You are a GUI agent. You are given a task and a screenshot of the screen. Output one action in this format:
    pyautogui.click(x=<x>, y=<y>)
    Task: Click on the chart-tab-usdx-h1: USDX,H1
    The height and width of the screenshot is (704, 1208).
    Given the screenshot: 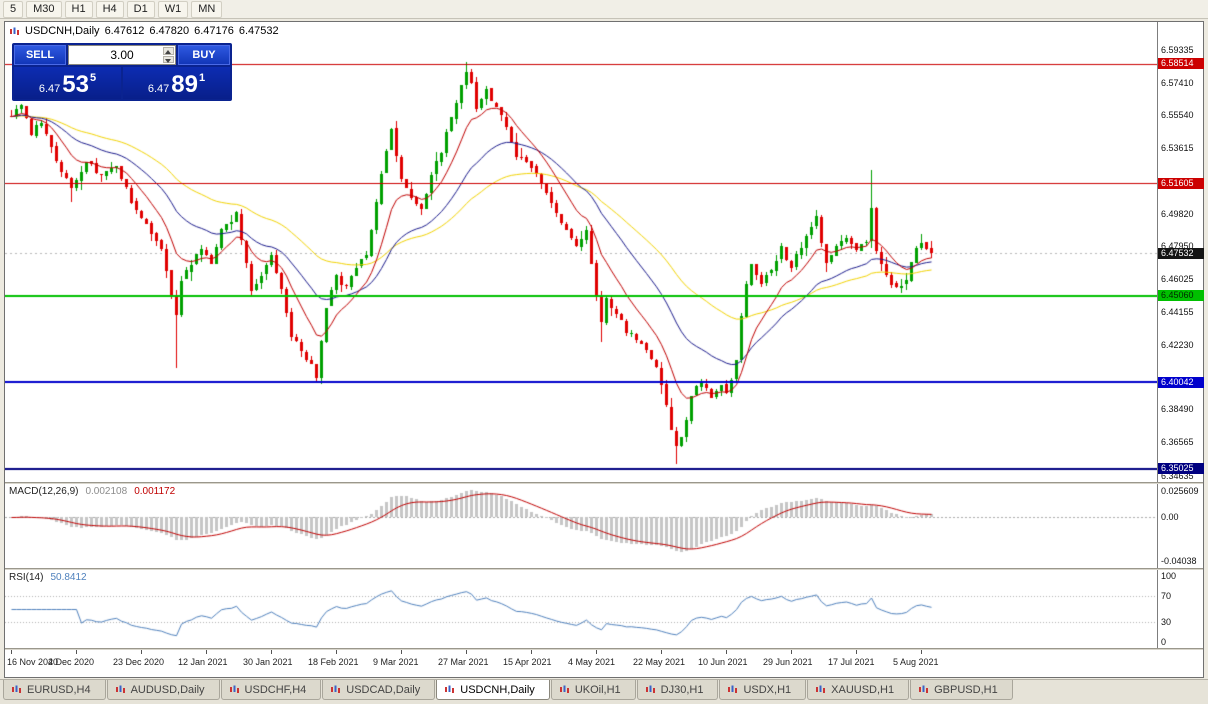 What is the action you would take?
    pyautogui.click(x=763, y=690)
    